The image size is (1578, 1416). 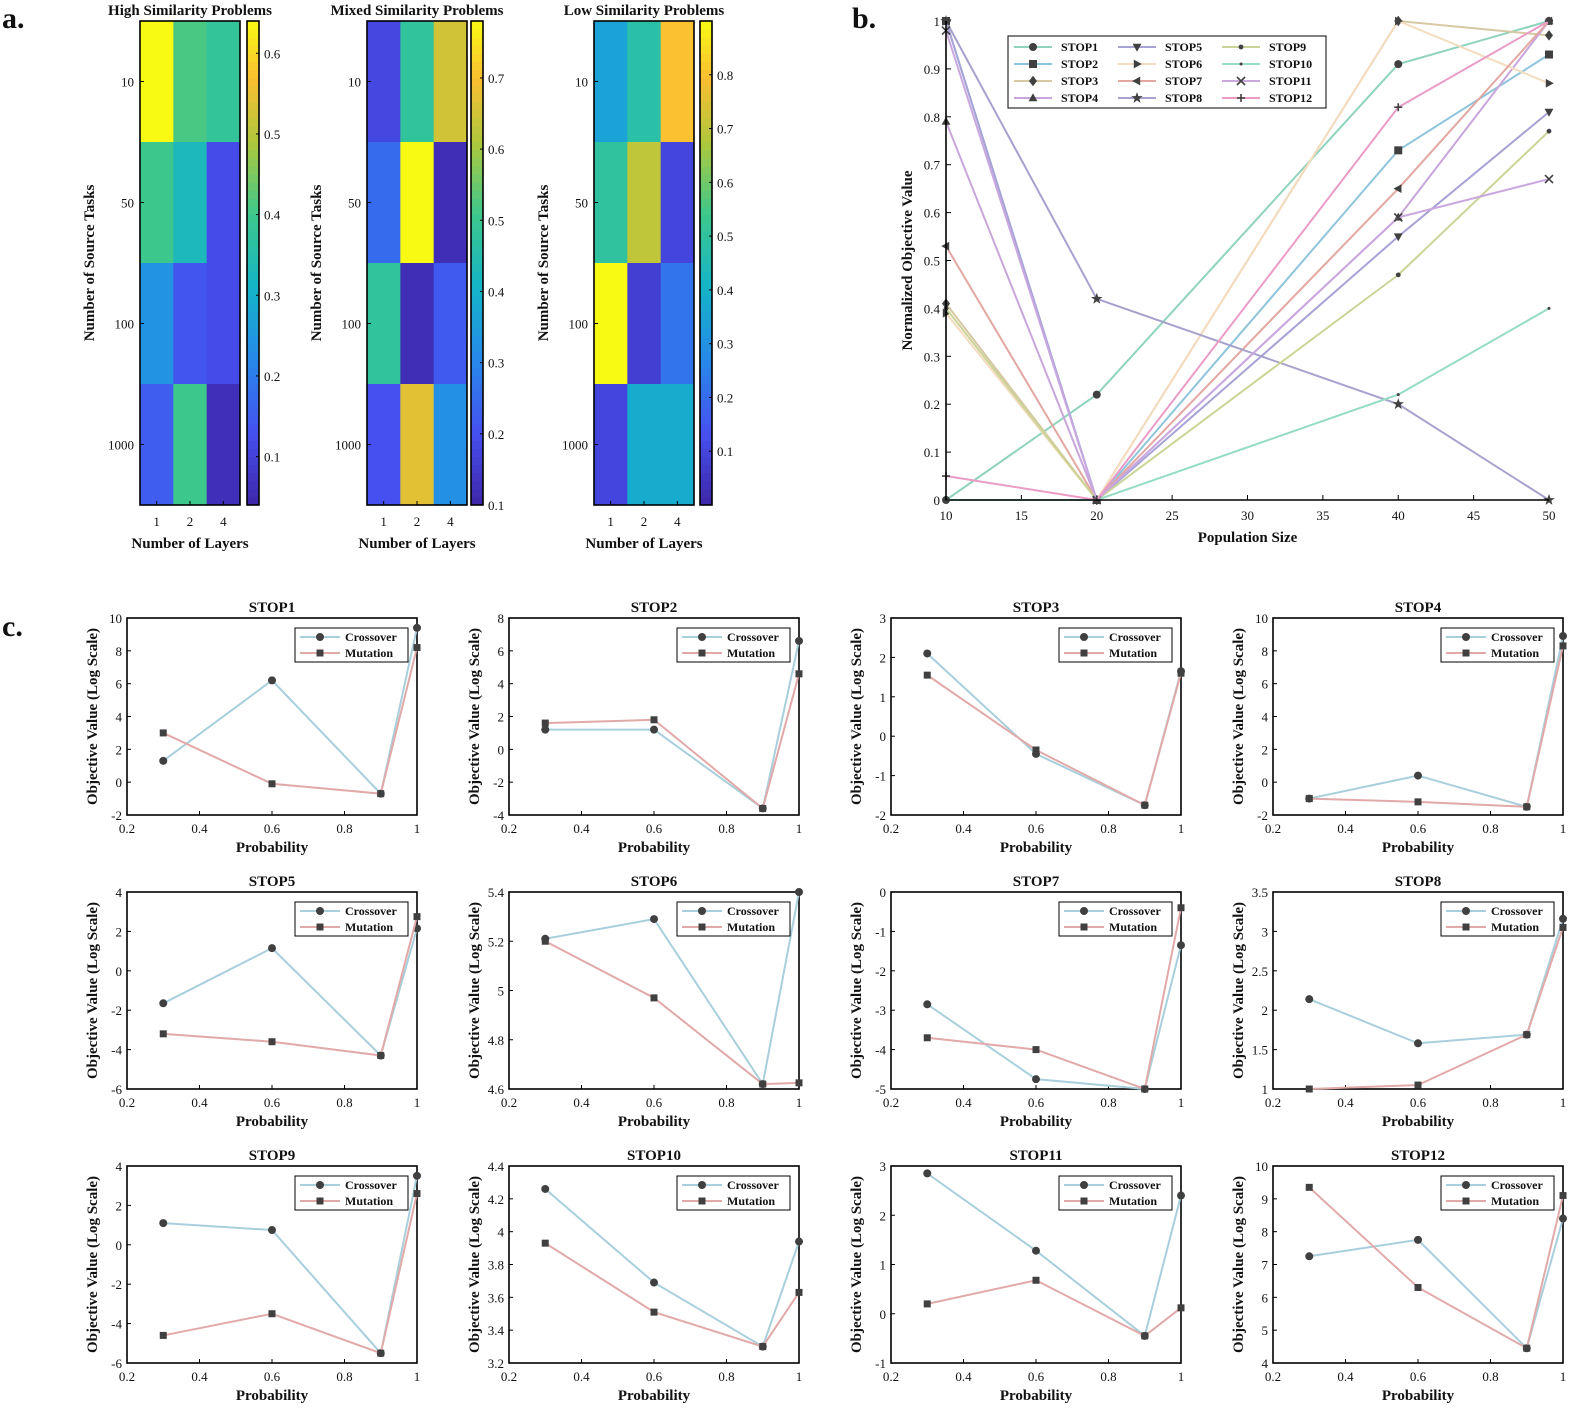 What do you see at coordinates (1079, 81) in the screenshot?
I see `legend-label: STOP3` at bounding box center [1079, 81].